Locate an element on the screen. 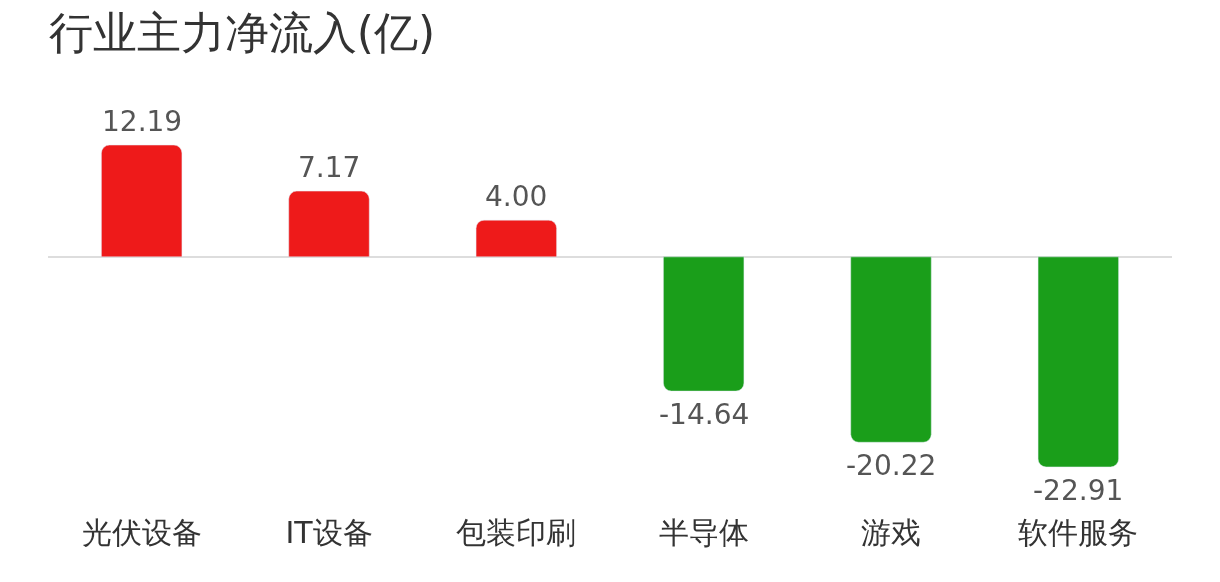 The image size is (1220, 582). data-label: 4.00 is located at coordinates (516, 196).